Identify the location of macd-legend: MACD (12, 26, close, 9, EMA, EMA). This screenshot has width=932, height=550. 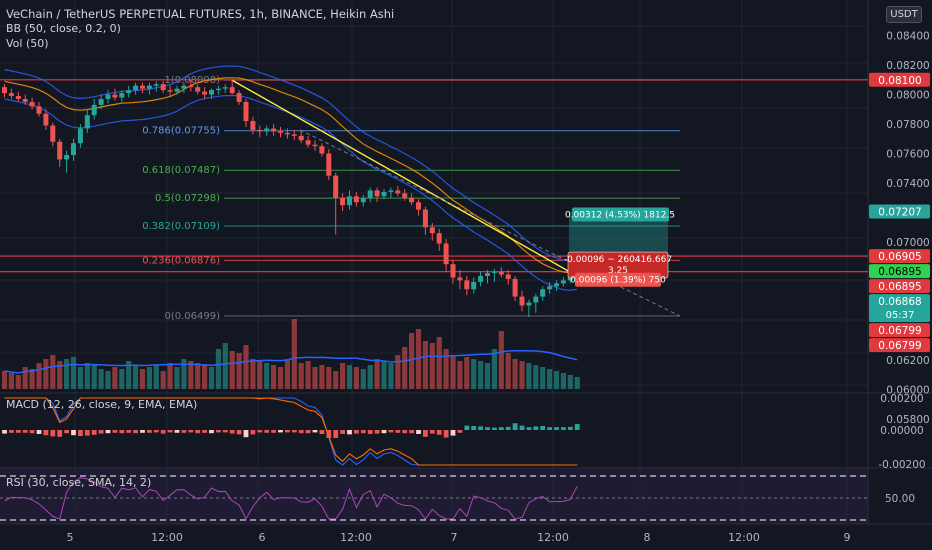
(102, 404).